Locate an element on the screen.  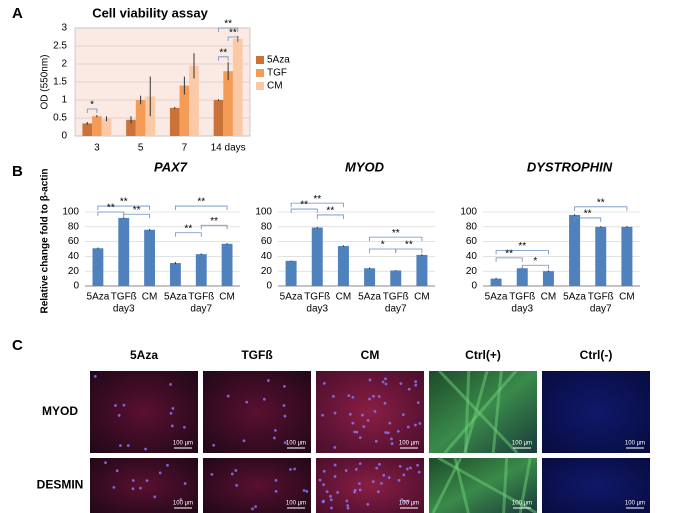
panel-label: A is located at coordinates (17, 13).